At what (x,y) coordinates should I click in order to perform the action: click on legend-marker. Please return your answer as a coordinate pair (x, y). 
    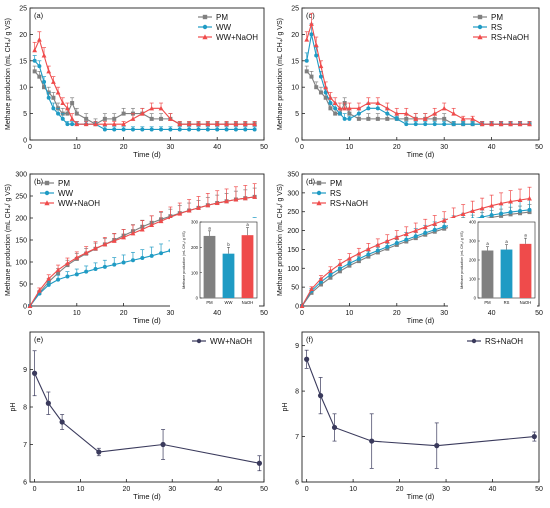
    Looking at the image, I should click on (480, 37).